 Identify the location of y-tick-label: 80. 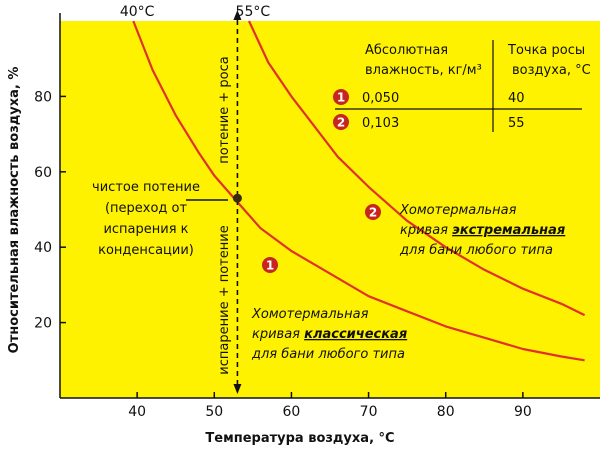
(43, 97).